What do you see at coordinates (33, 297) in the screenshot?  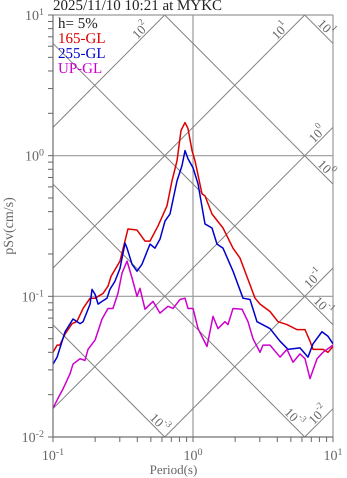 I see `y-tick-label: 10$^{-1}$` at bounding box center [33, 297].